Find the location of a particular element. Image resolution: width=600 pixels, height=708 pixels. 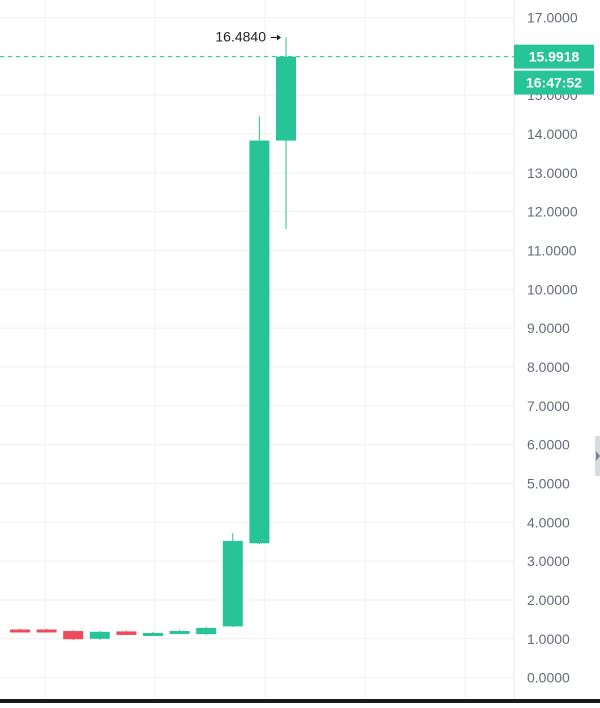

last-price-label: 15.9918 is located at coordinates (554, 57).